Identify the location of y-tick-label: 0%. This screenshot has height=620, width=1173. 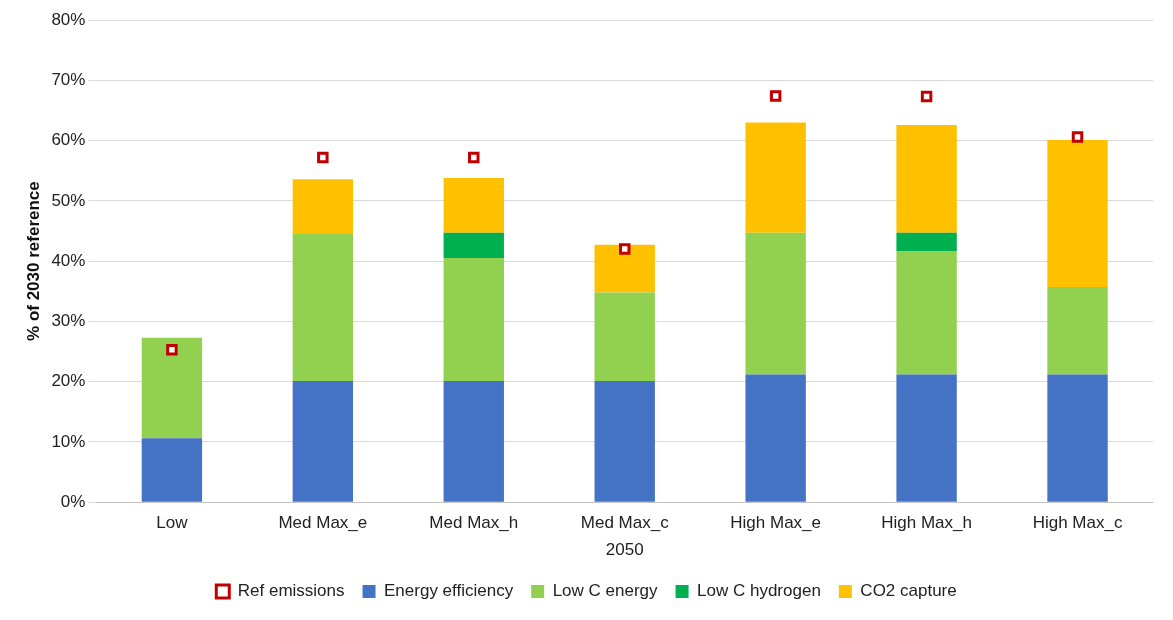
(73, 501).